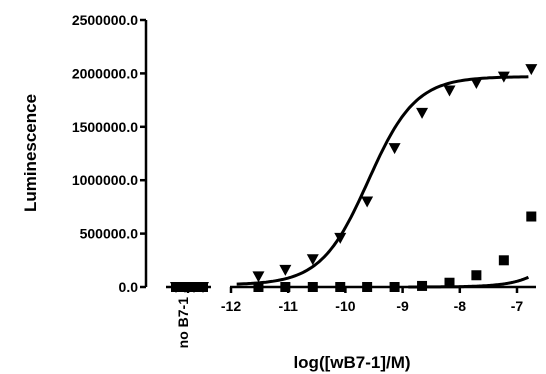 The image size is (546, 374). I want to click on y-tick-label: 2500000.0, so click(105, 20).